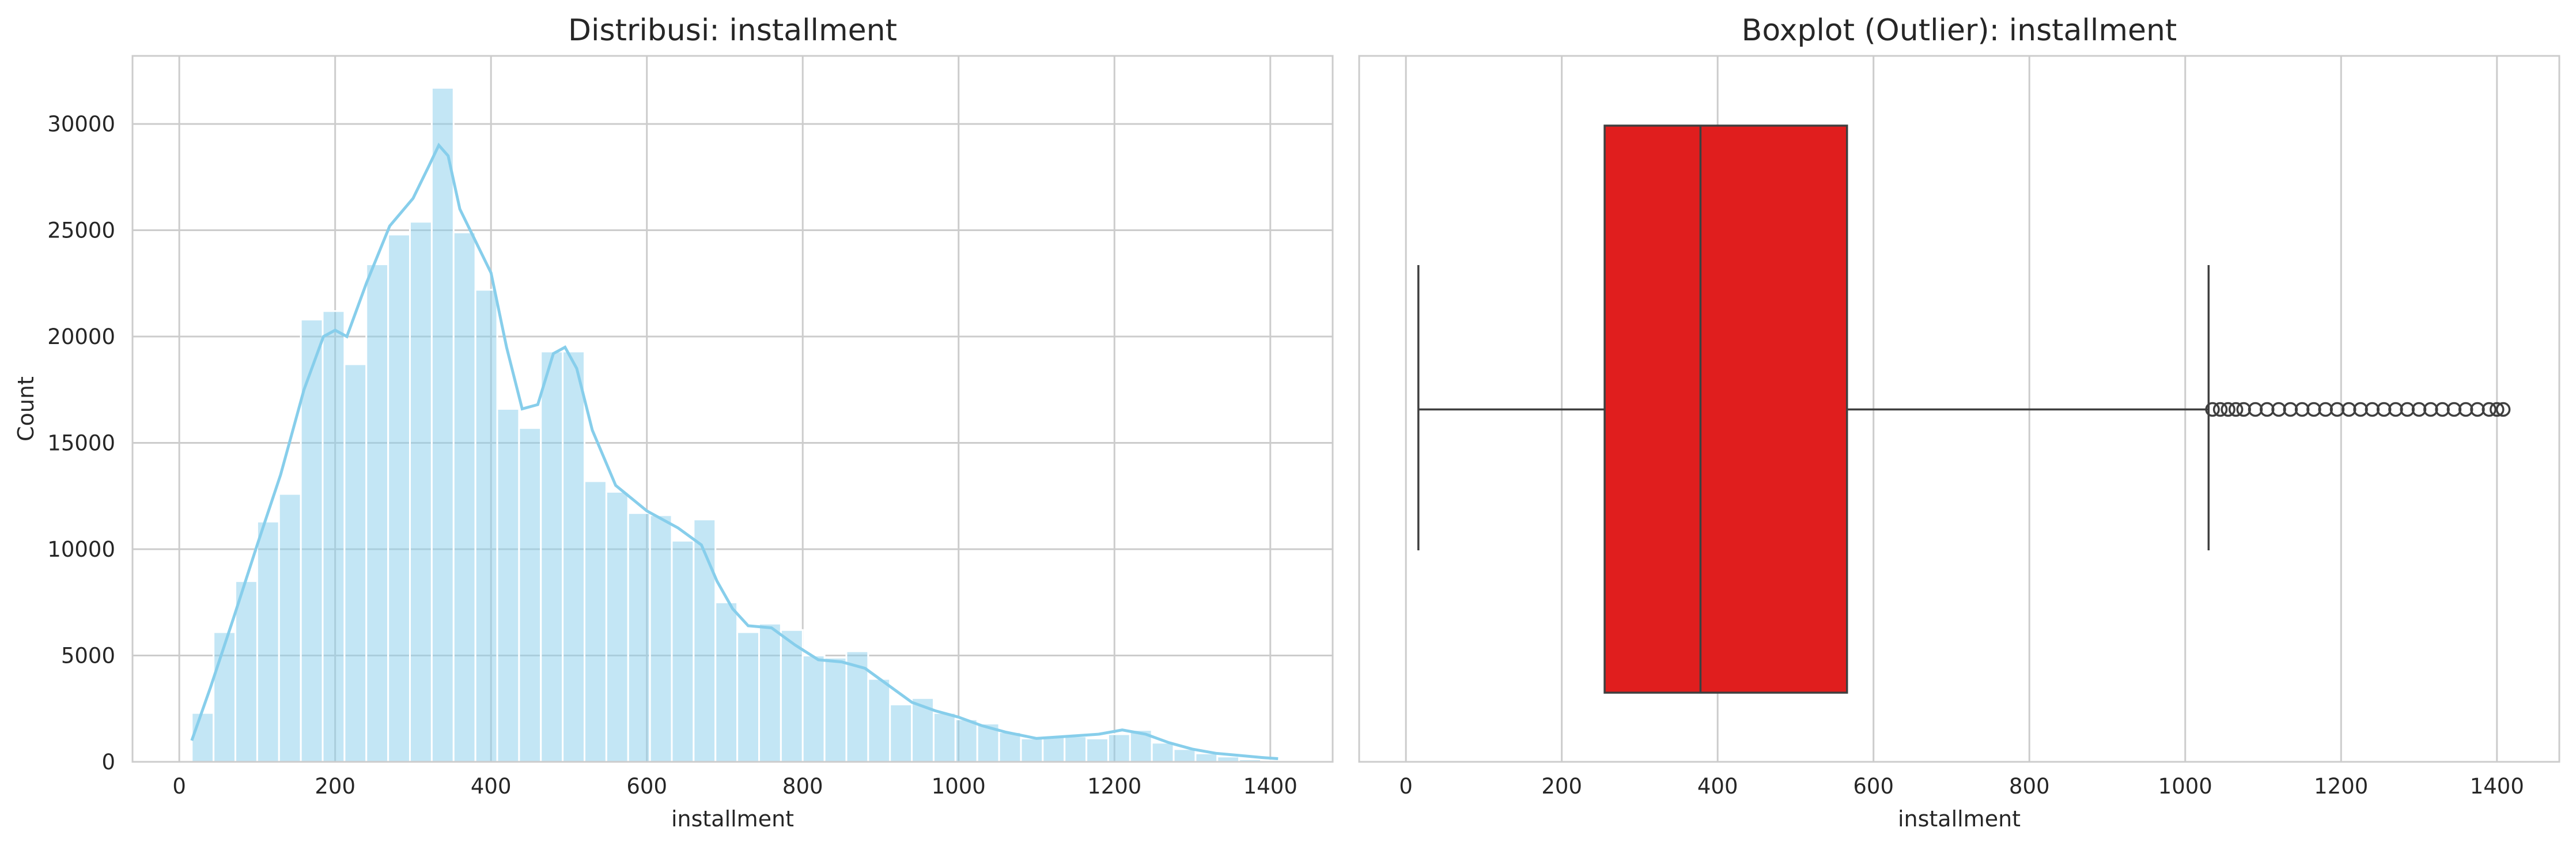 The image size is (2576, 850). What do you see at coordinates (1959, 31) in the screenshot?
I see `boxplot-title: Boxplot (Outlier): installment` at bounding box center [1959, 31].